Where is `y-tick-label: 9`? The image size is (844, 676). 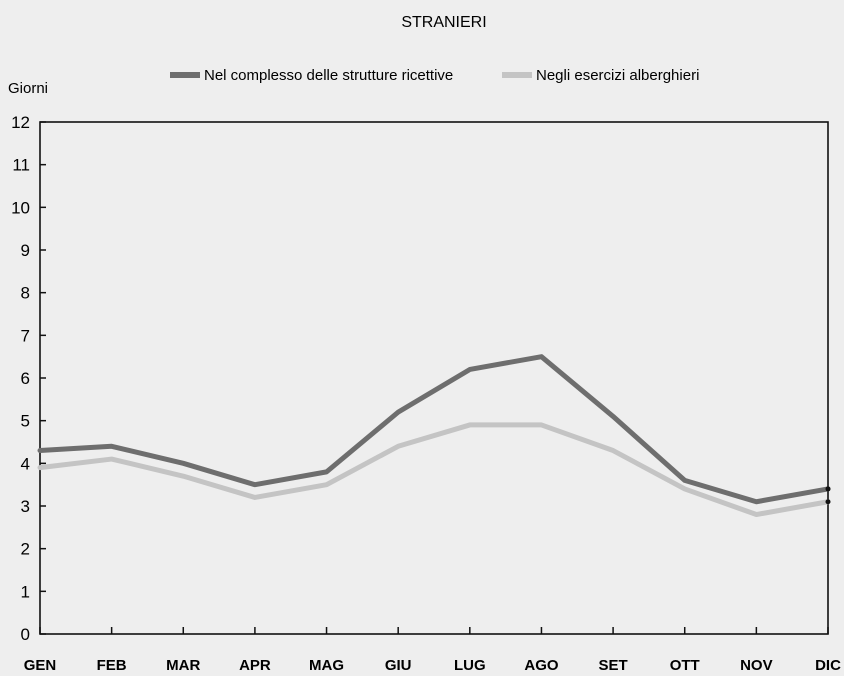
y-tick-label: 9 is located at coordinates (25, 250).